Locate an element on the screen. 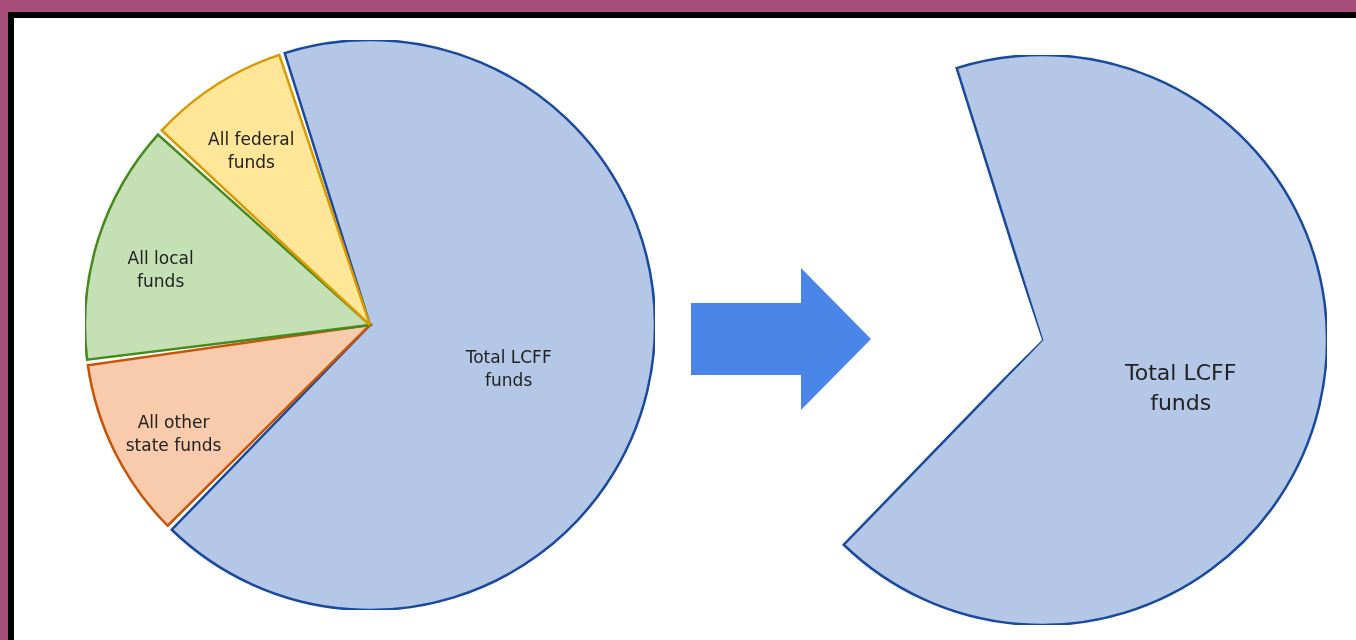 Image resolution: width=1356 pixels, height=640 pixels. slice-label: All other state funds is located at coordinates (173, 433).